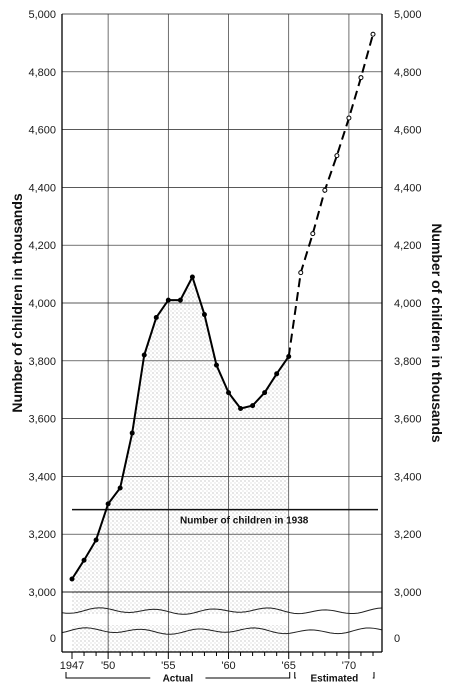 This screenshot has height=683, width=450. I want to click on y-tick-label-left: 4,000, so click(42, 304).